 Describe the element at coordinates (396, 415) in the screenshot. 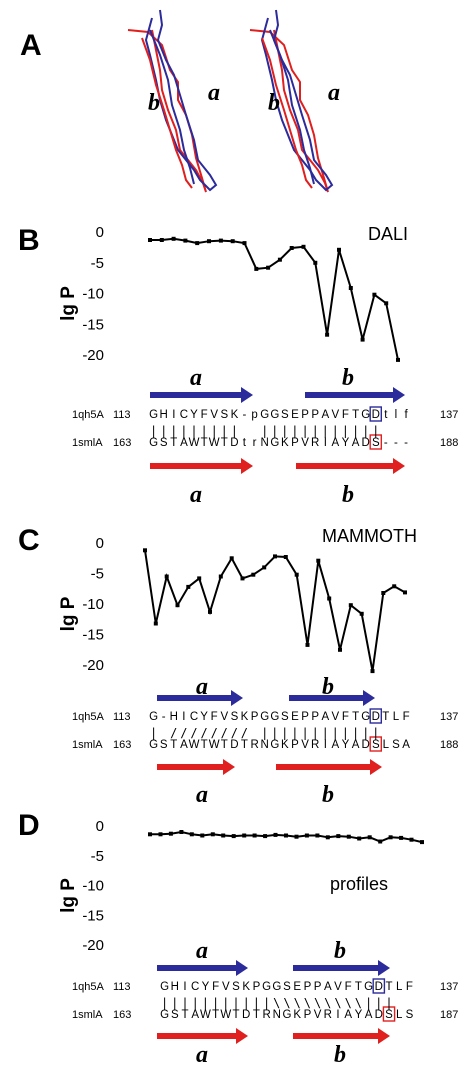

I see `residue-top: l` at that location.